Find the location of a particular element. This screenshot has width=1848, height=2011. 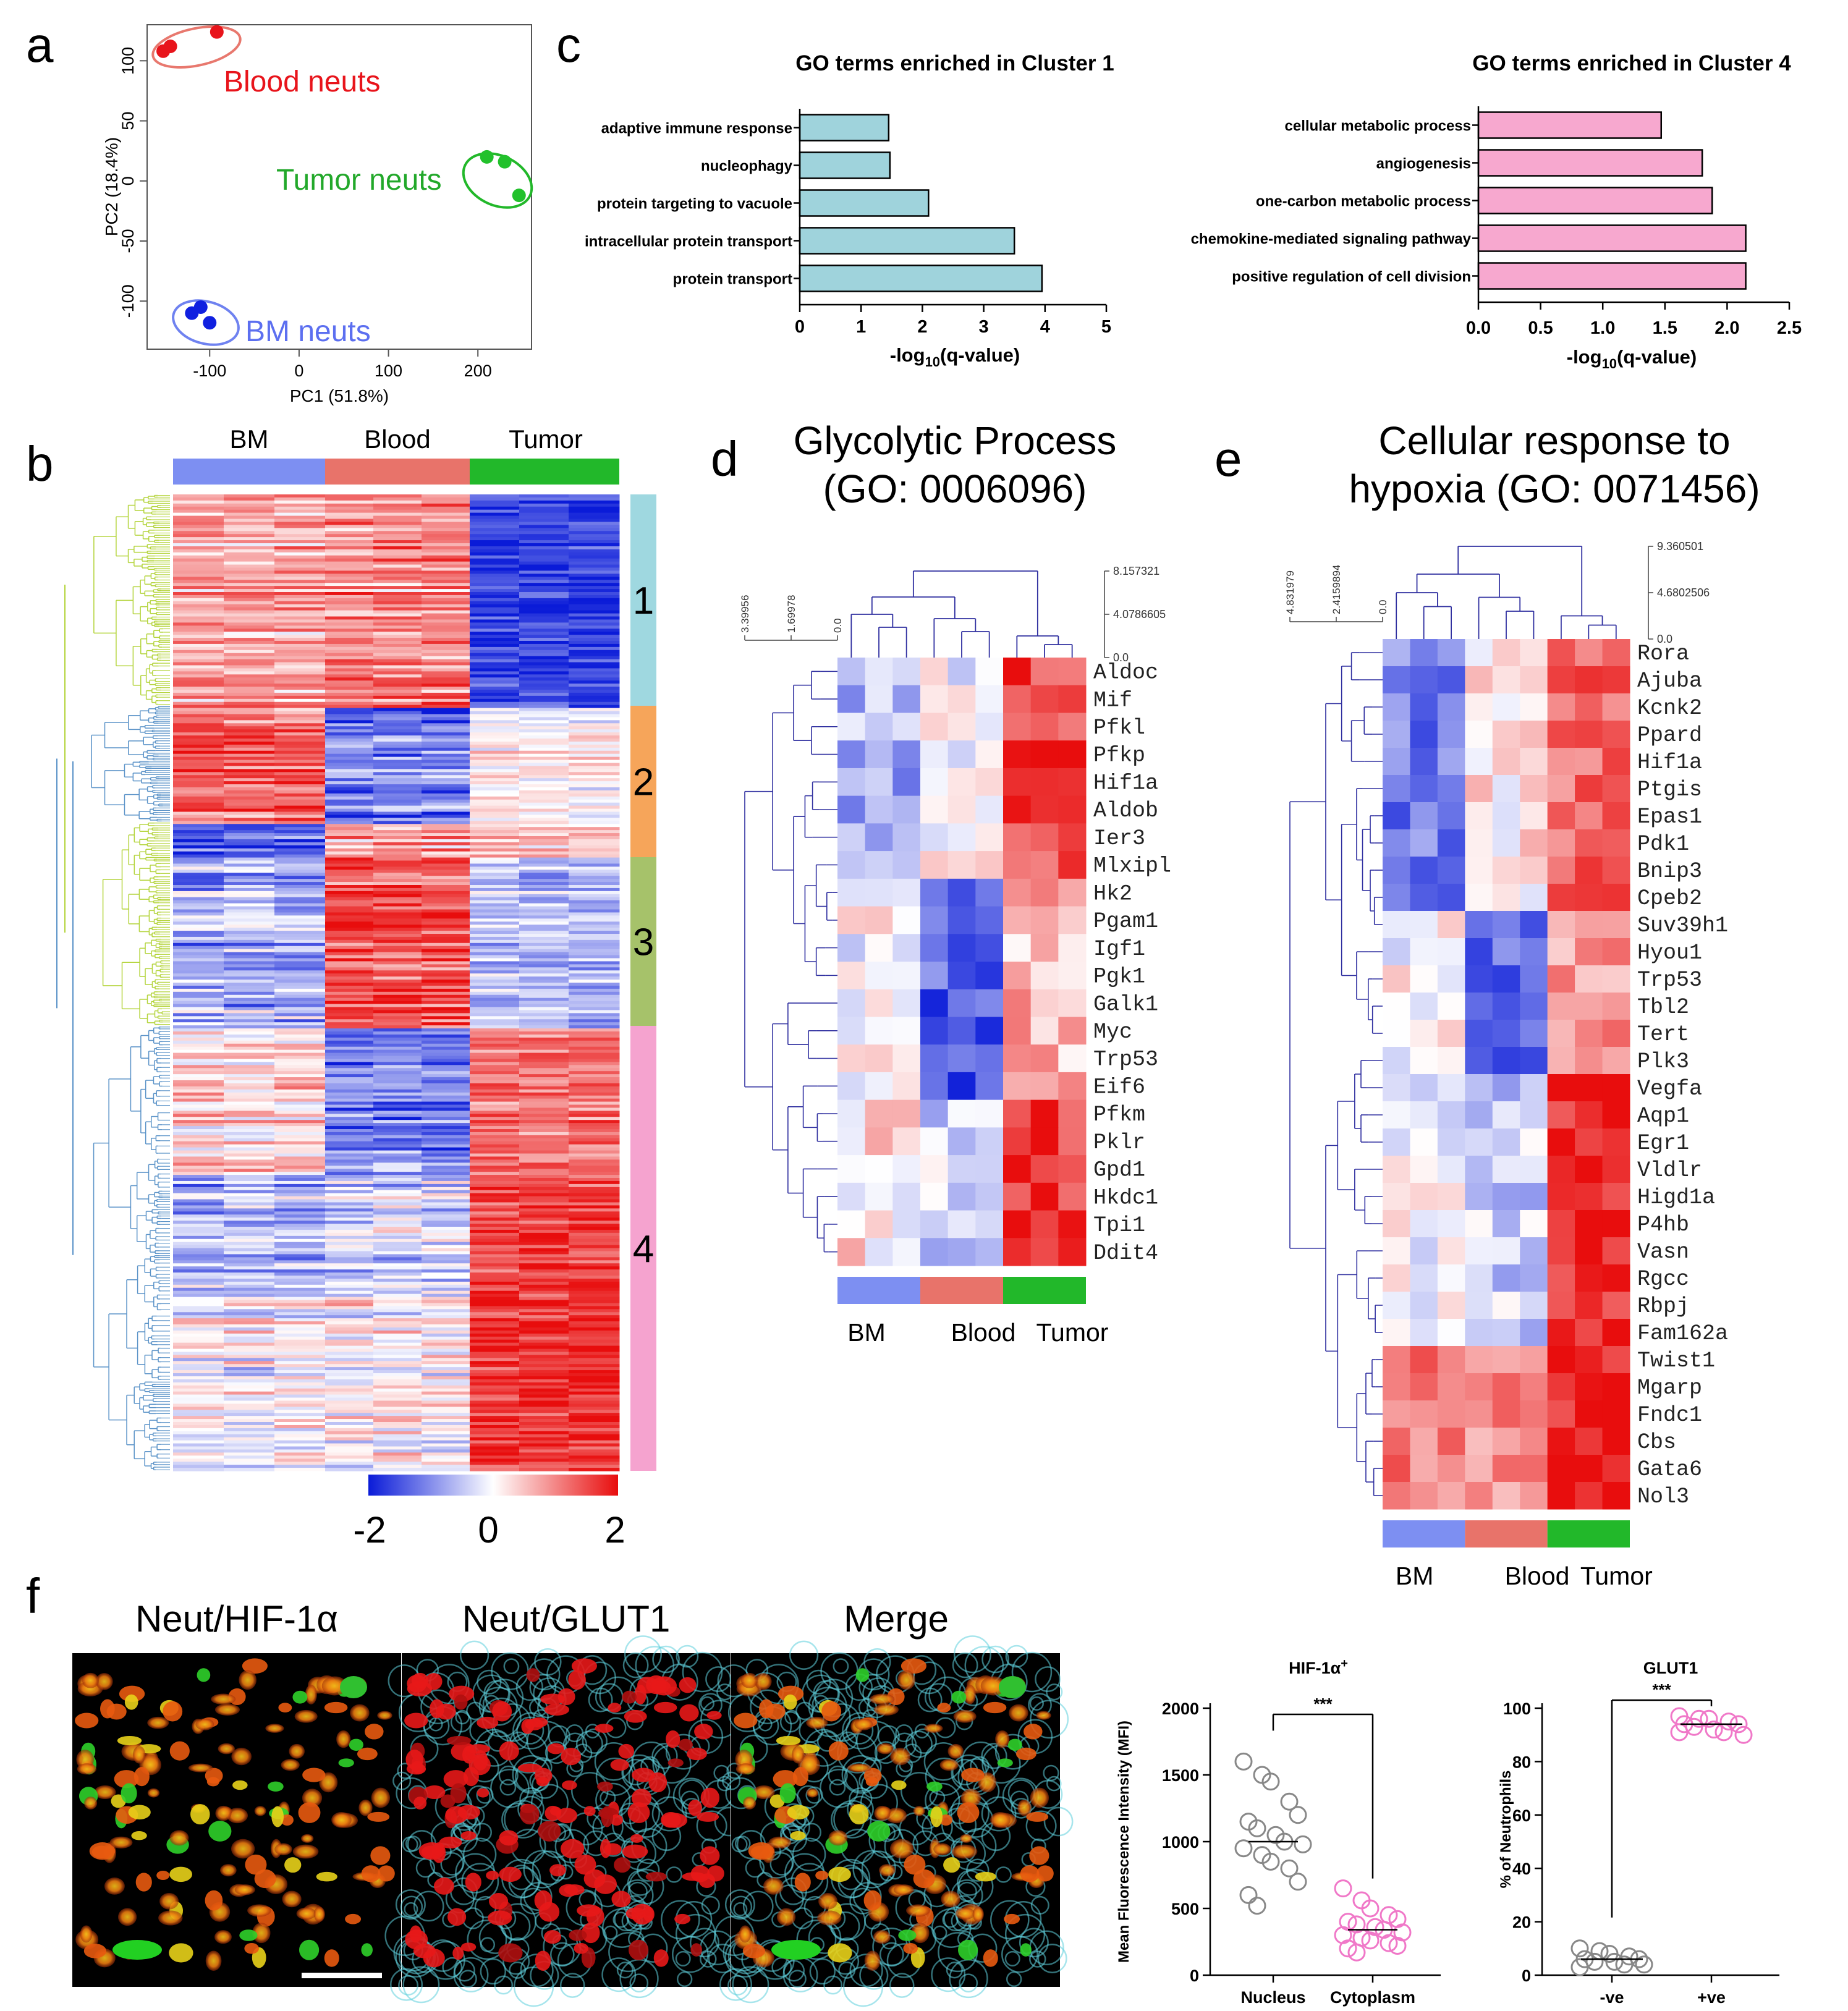

color-scale-mid: 0 is located at coordinates (488, 1530).